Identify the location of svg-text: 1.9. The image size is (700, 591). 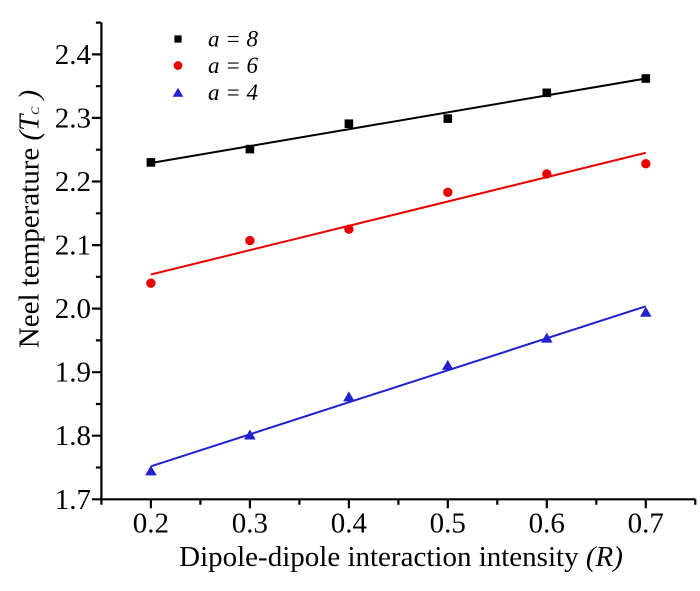
(73, 373).